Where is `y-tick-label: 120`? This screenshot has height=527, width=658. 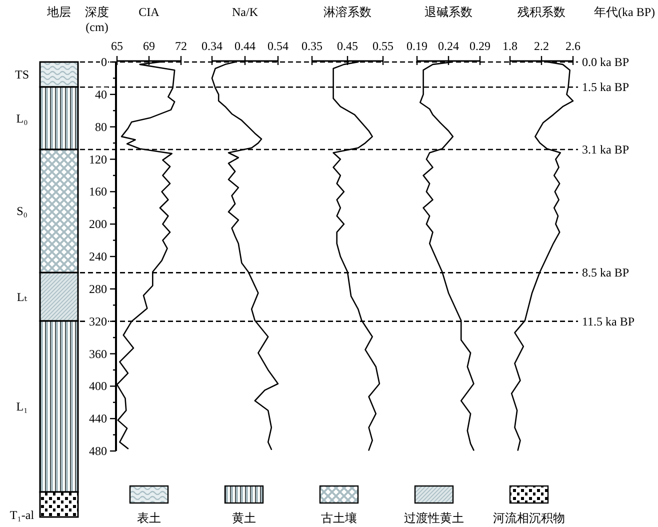 y-tick-label: 120 is located at coordinates (98, 159).